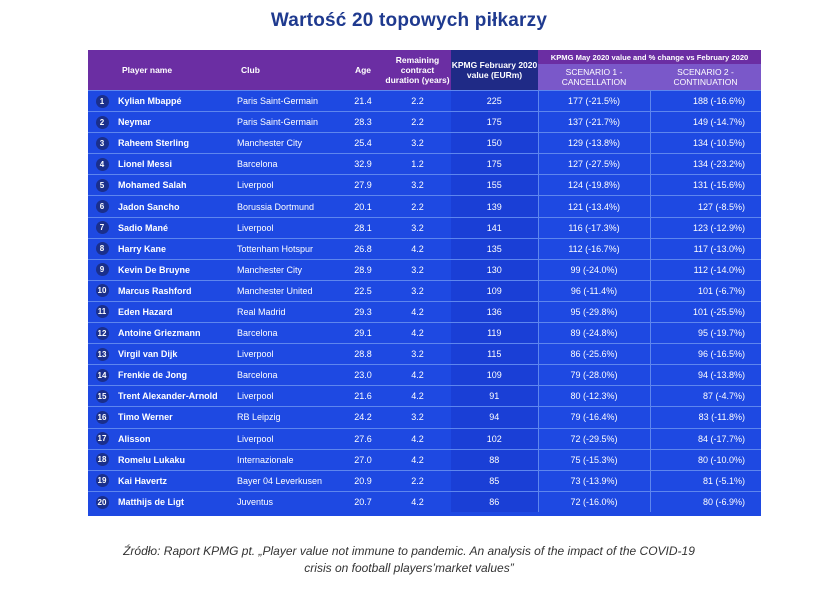  I want to click on header-scenario-2: SCENARIO 2 - CONTINUATION, so click(705, 77).